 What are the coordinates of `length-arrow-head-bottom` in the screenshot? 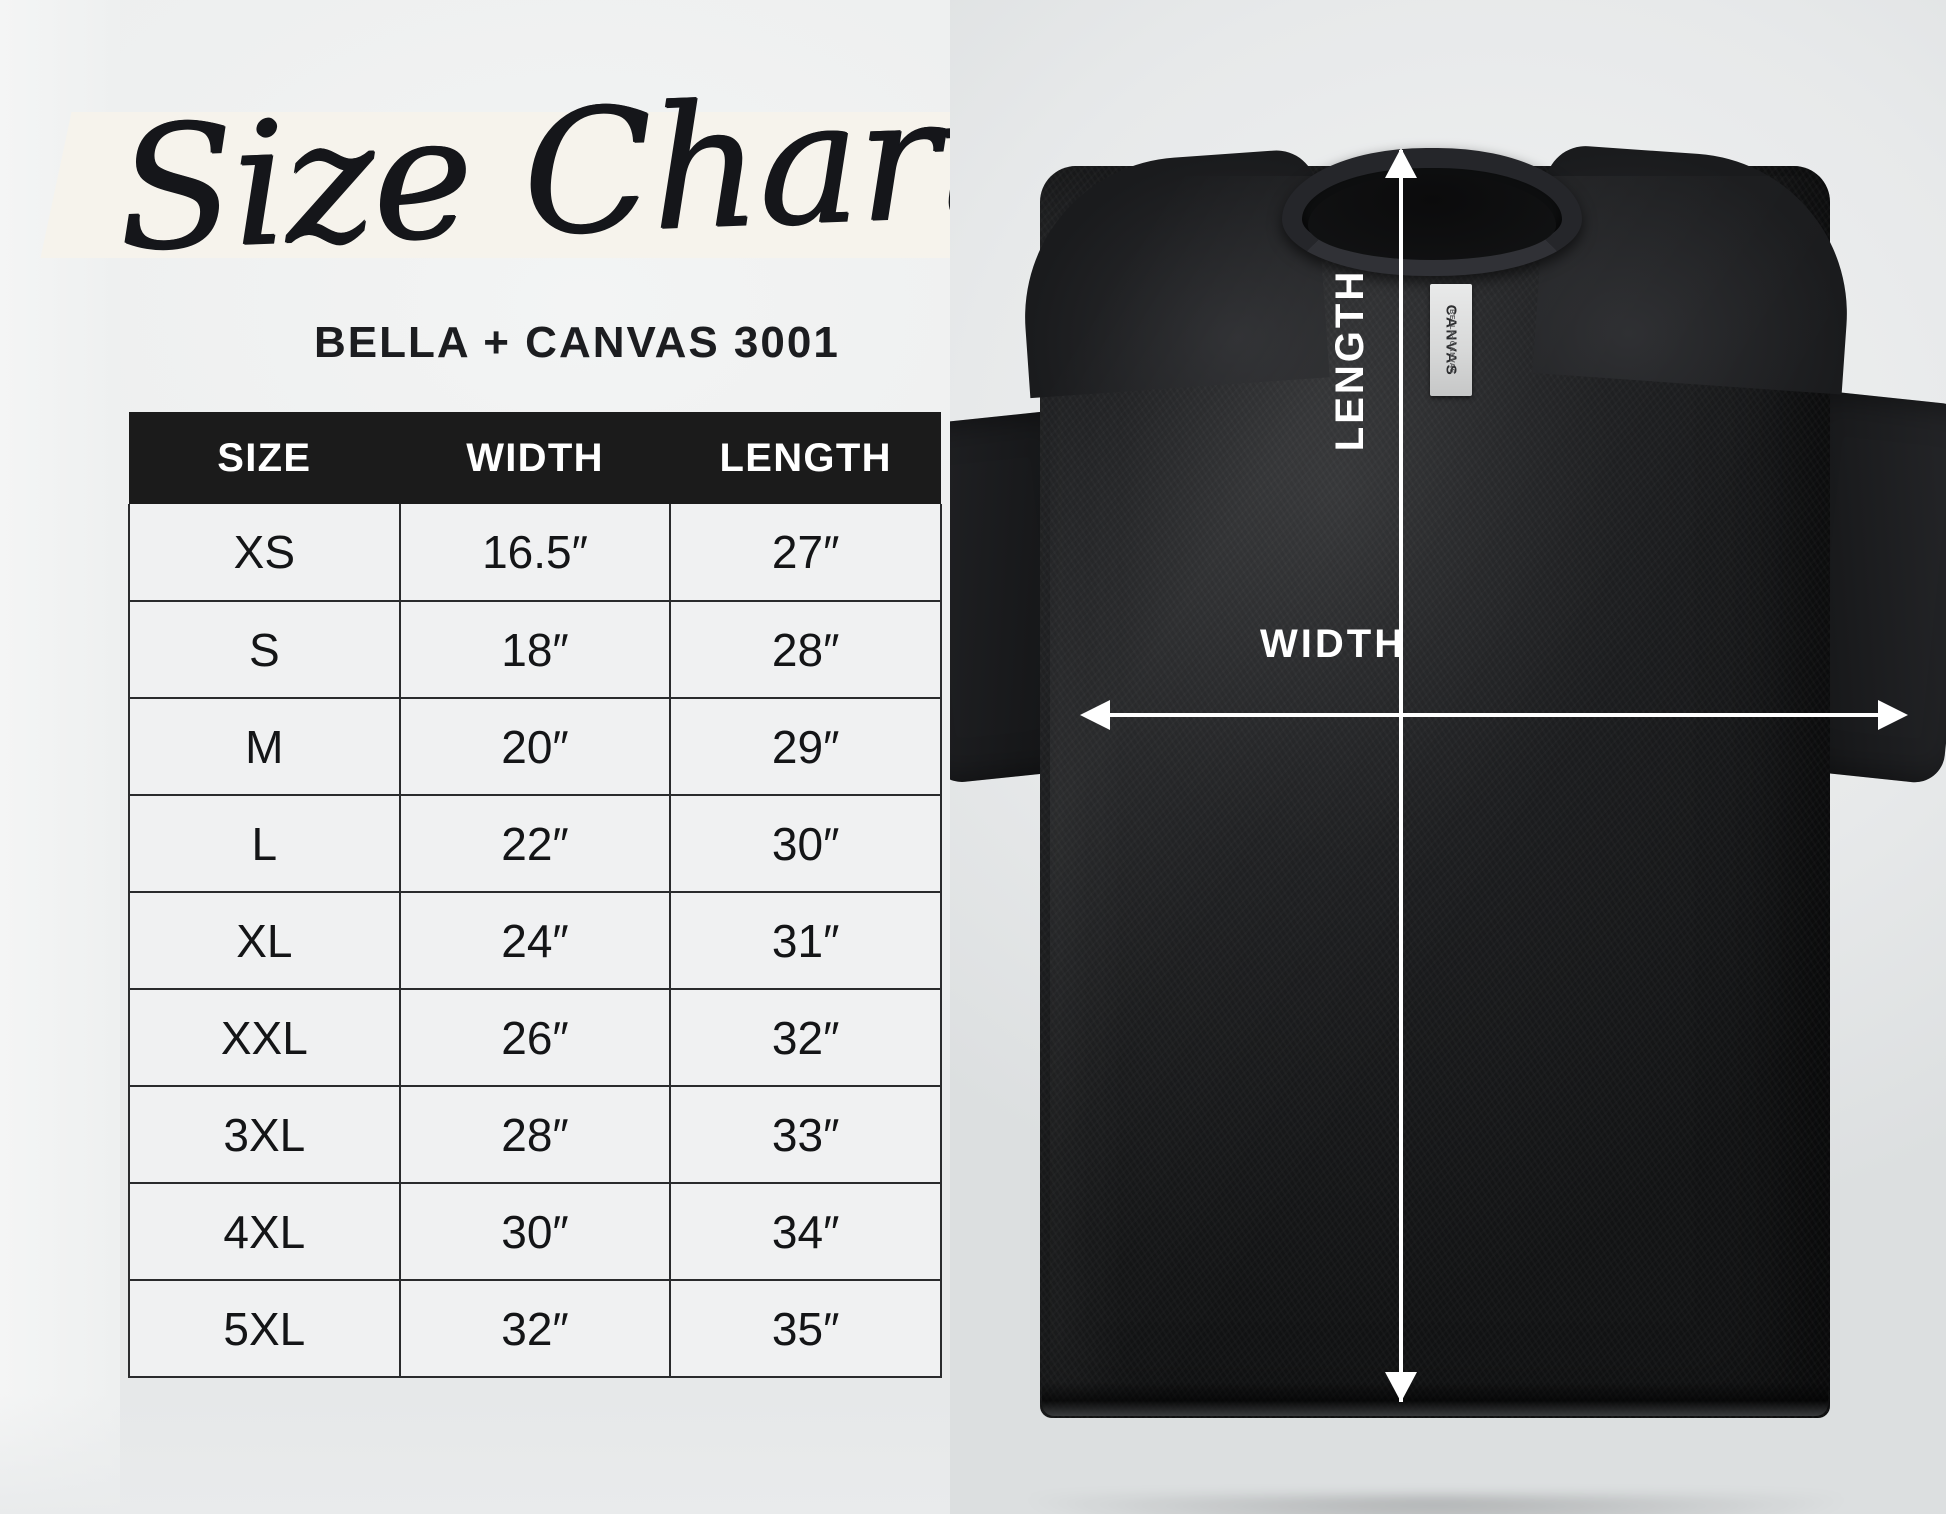 It's located at (1401, 1387).